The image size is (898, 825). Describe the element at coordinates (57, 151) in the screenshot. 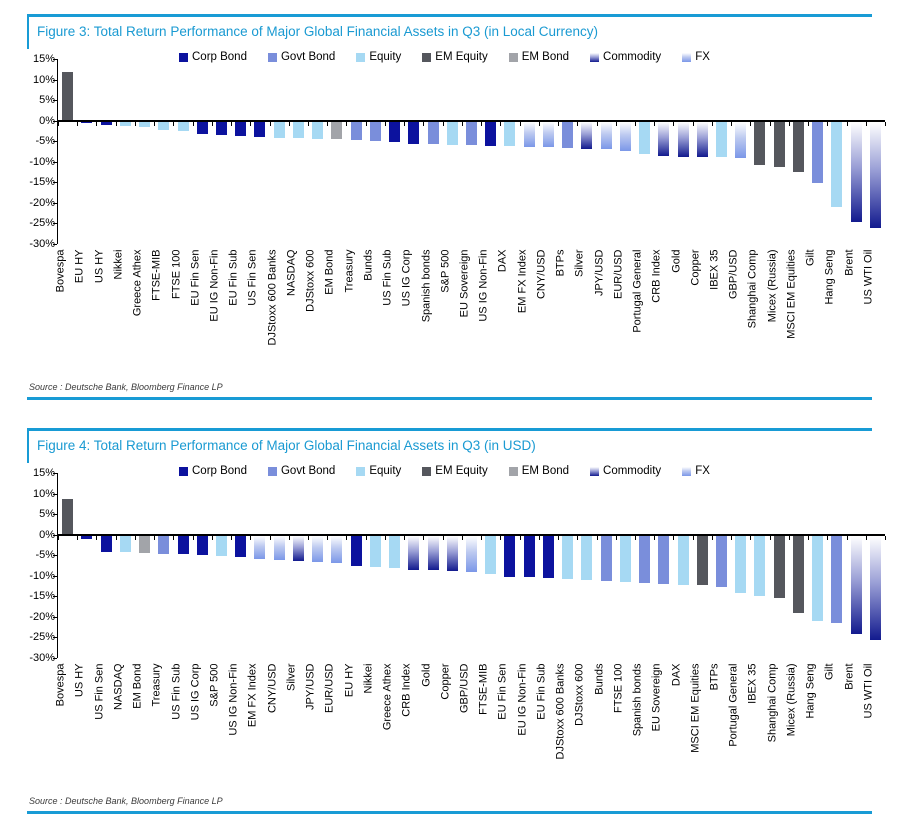

I see `y-axis-line` at that location.